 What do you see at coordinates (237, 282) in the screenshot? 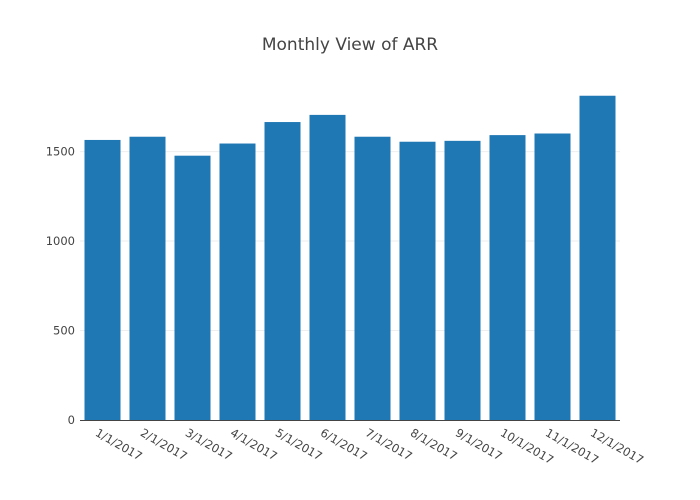
I see `bar-4/1/2017` at bounding box center [237, 282].